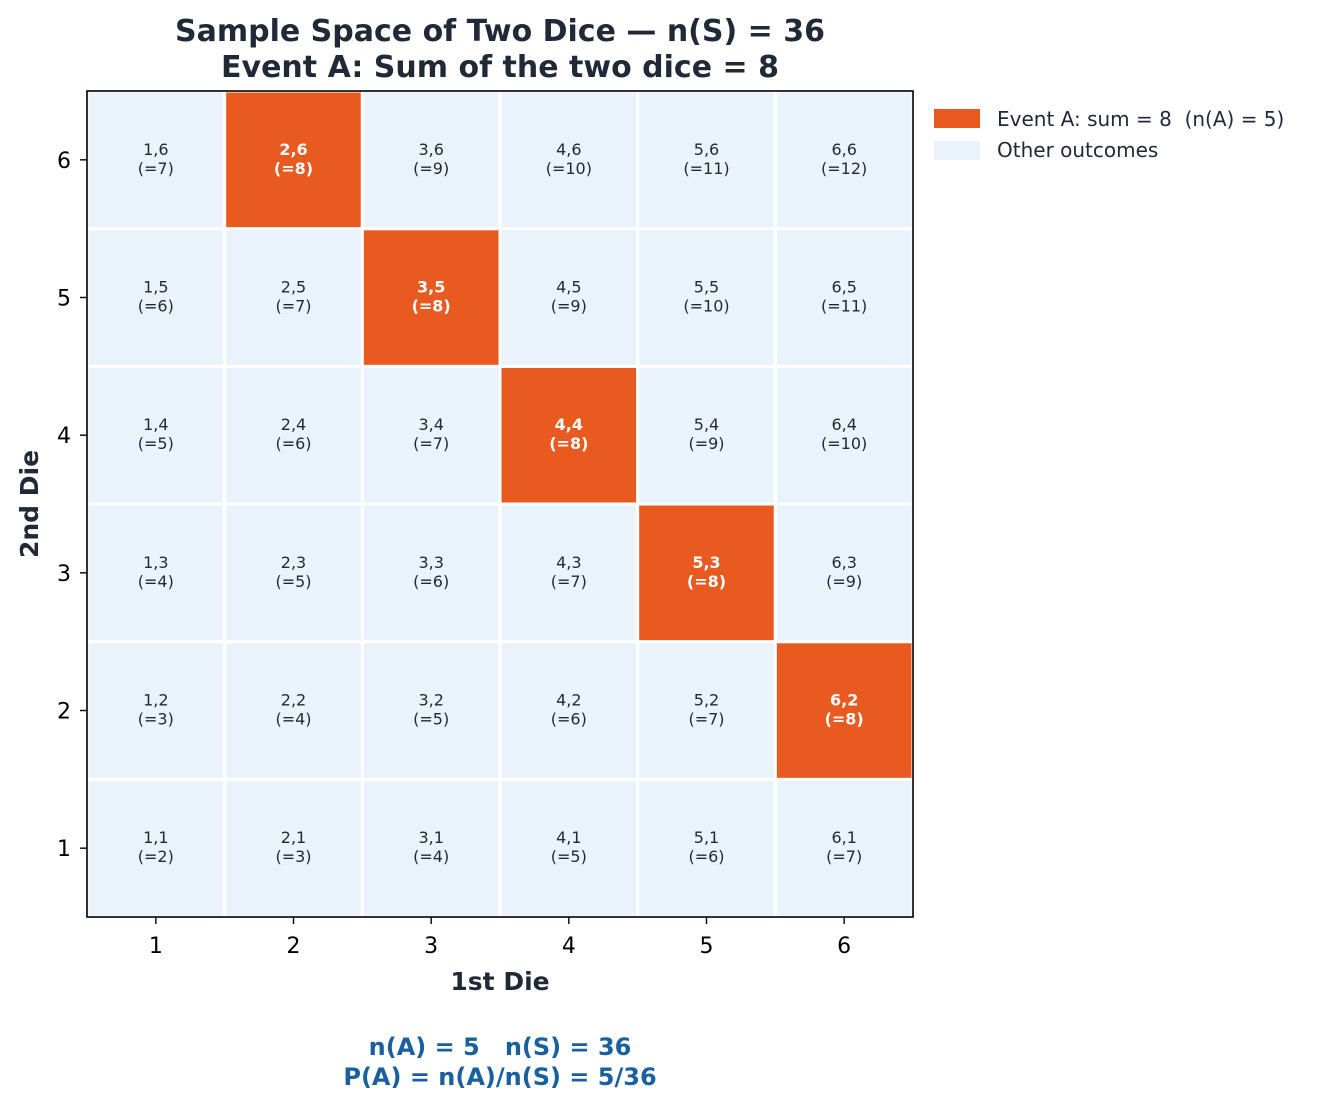 The image size is (1344, 1108). I want to click on summary-counts: n(A) = 5 n(S) = 36, so click(500, 1047).